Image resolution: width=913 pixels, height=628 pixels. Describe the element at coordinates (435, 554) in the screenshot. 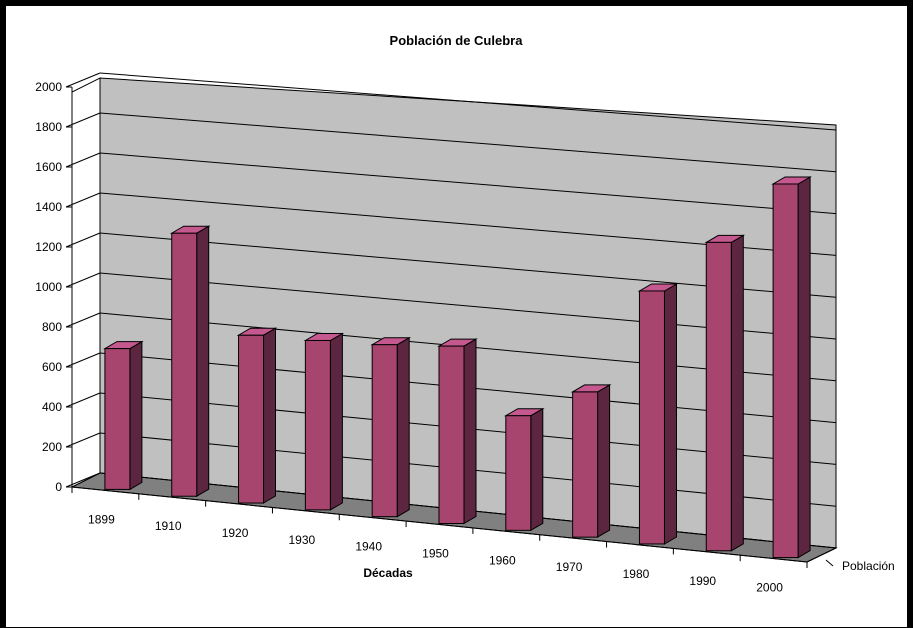

I see `x-tick-label: 1950` at that location.